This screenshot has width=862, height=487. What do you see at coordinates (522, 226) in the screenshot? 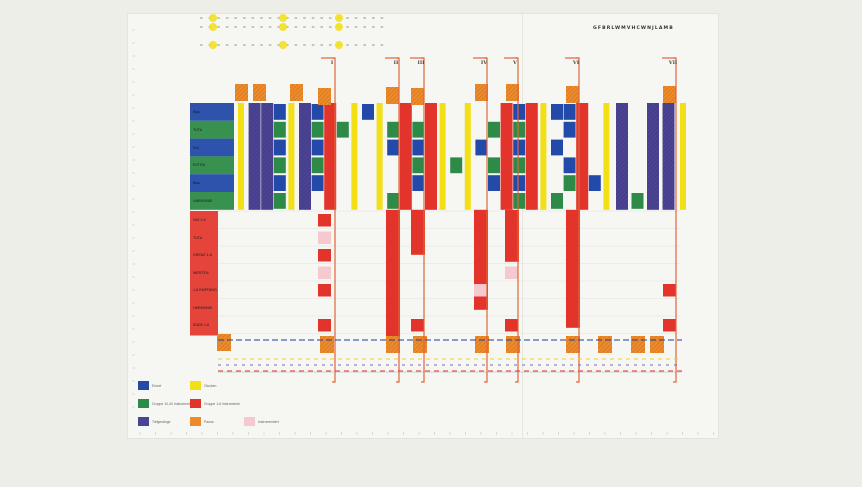
I see `paper-fold` at bounding box center [522, 226].